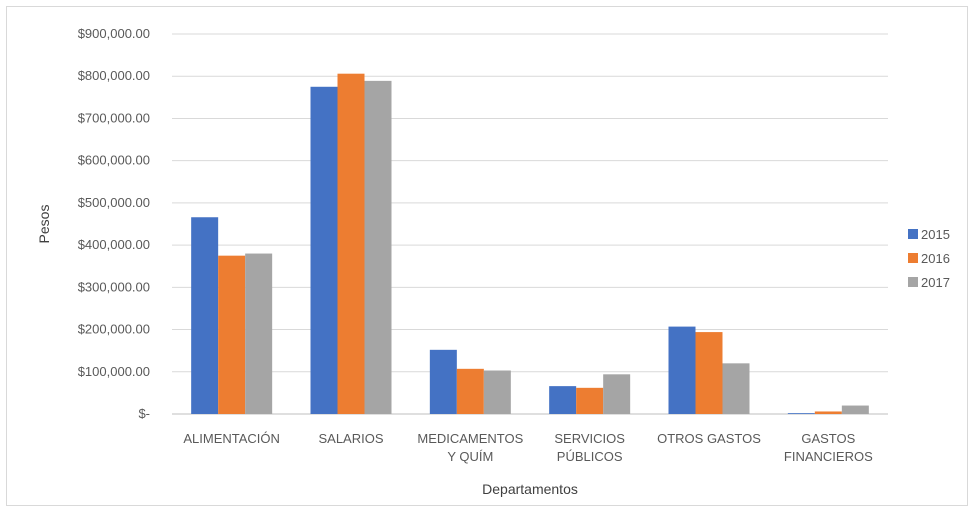 This screenshot has width=975, height=513. What do you see at coordinates (114, 329) in the screenshot?
I see `y-tick-label: $200,000.00` at bounding box center [114, 329].